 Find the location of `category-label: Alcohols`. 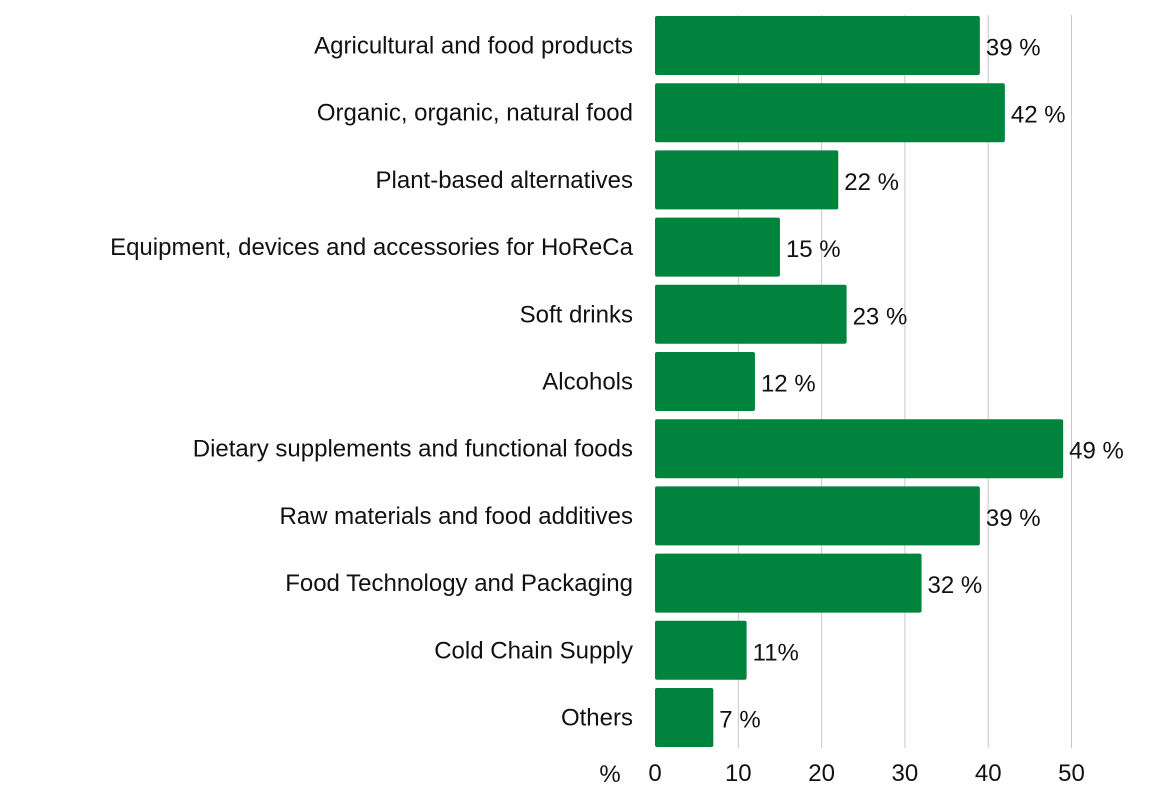

category-label: Alcohols is located at coordinates (587, 382).